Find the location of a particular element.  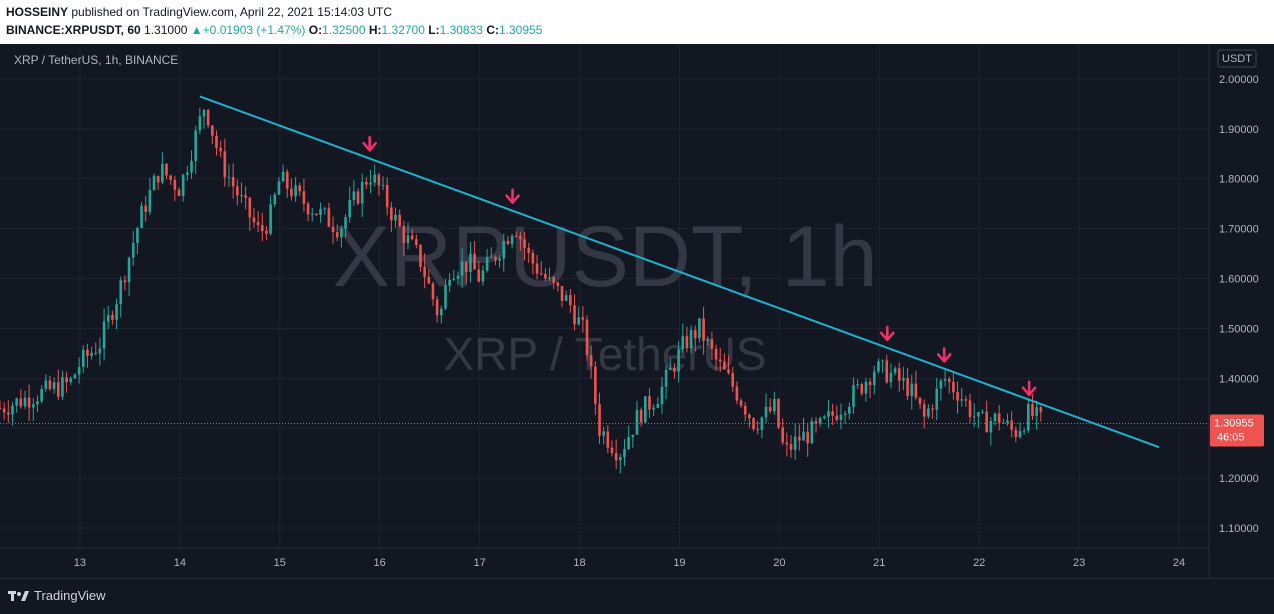

y-tick-label: 1.80000 is located at coordinates (1239, 180).